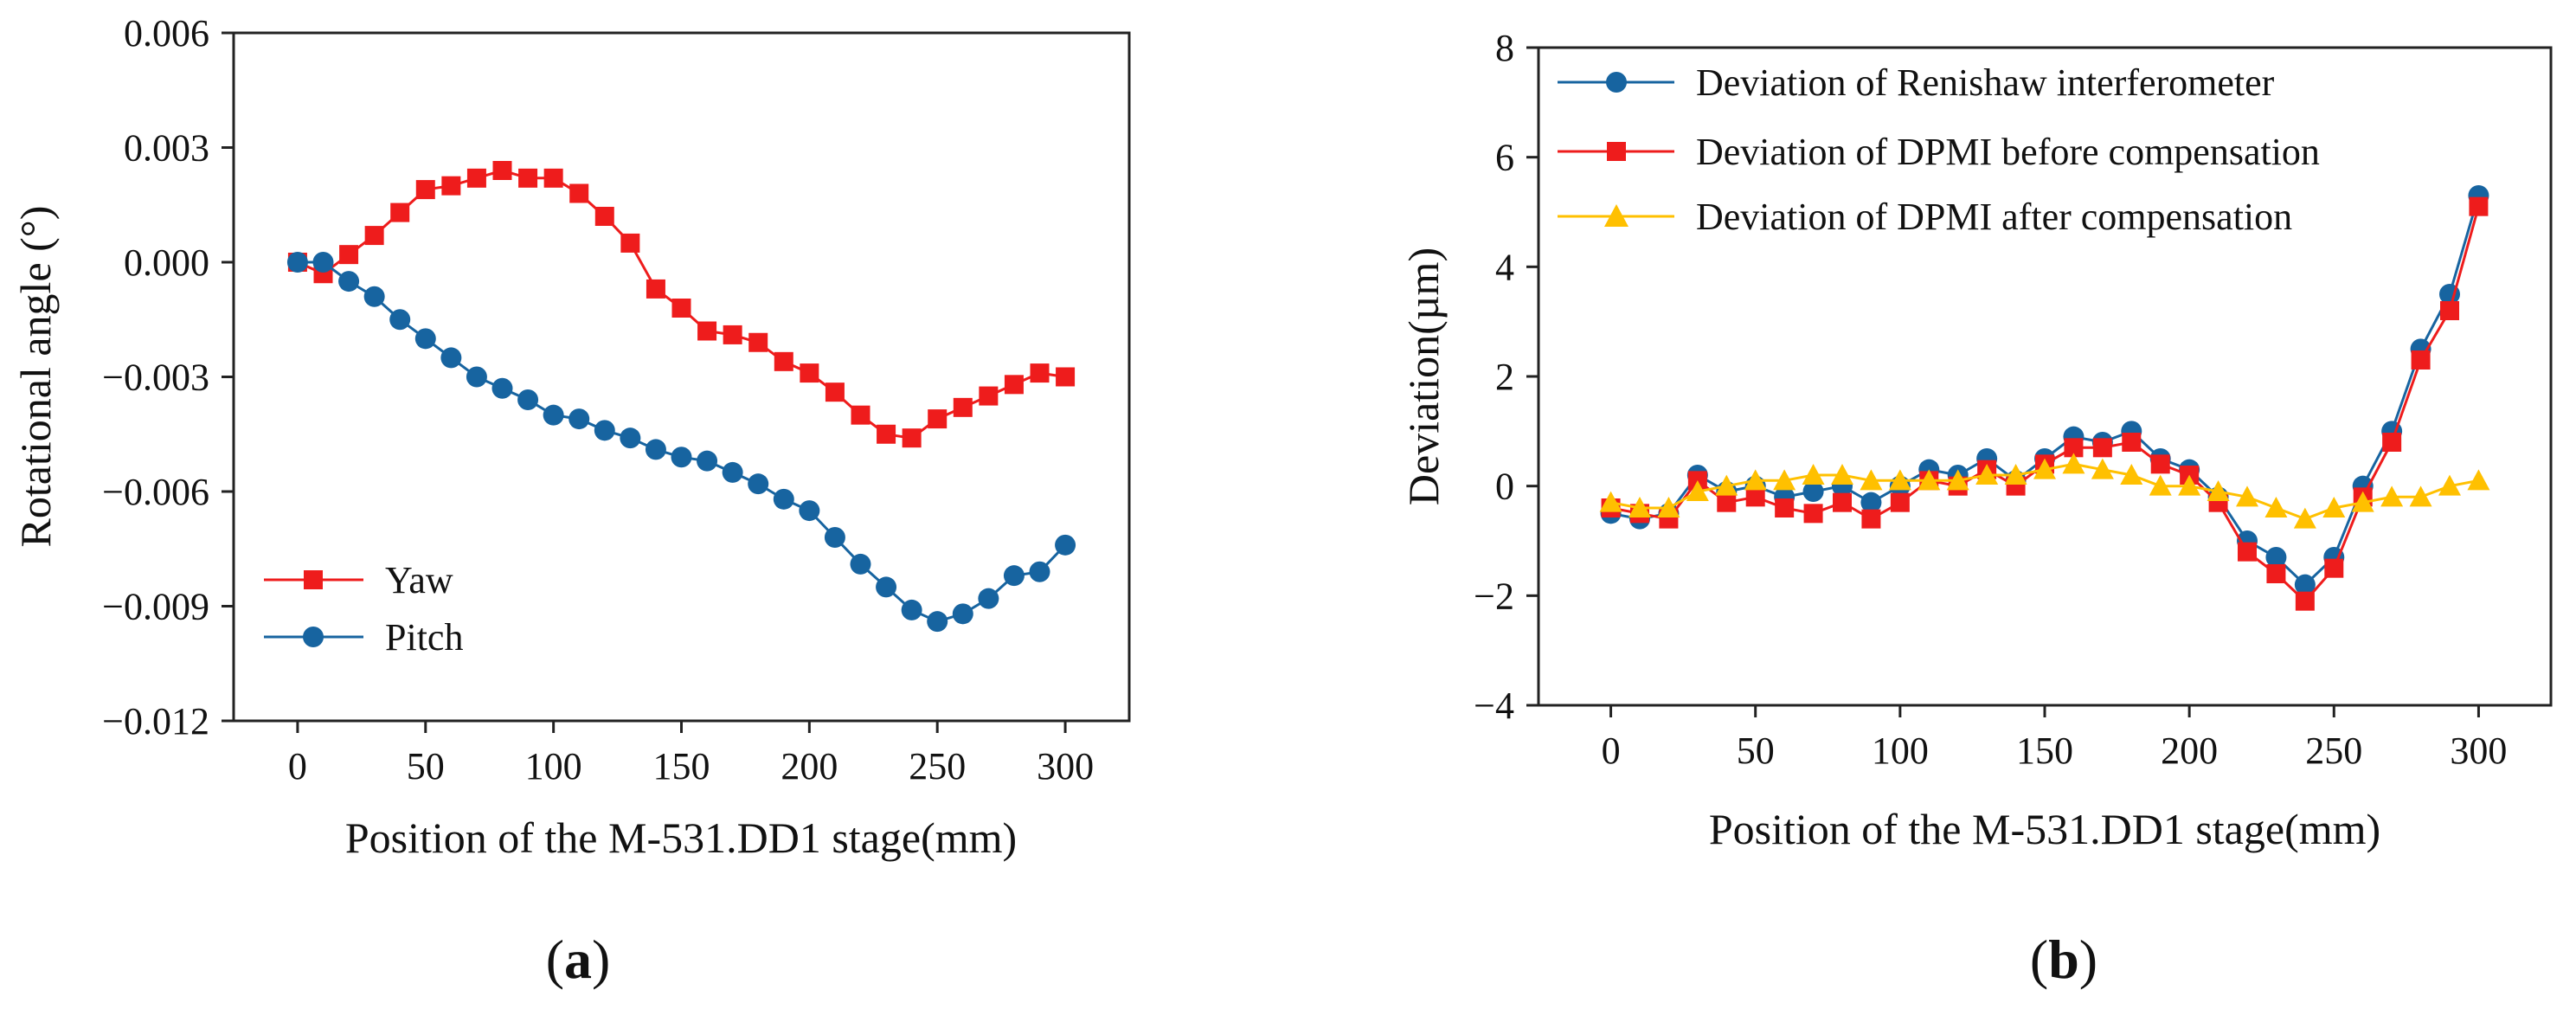 This screenshot has width=2576, height=1022. What do you see at coordinates (553, 766) in the screenshot?
I see `panel-a-x-tick-label: 100` at bounding box center [553, 766].